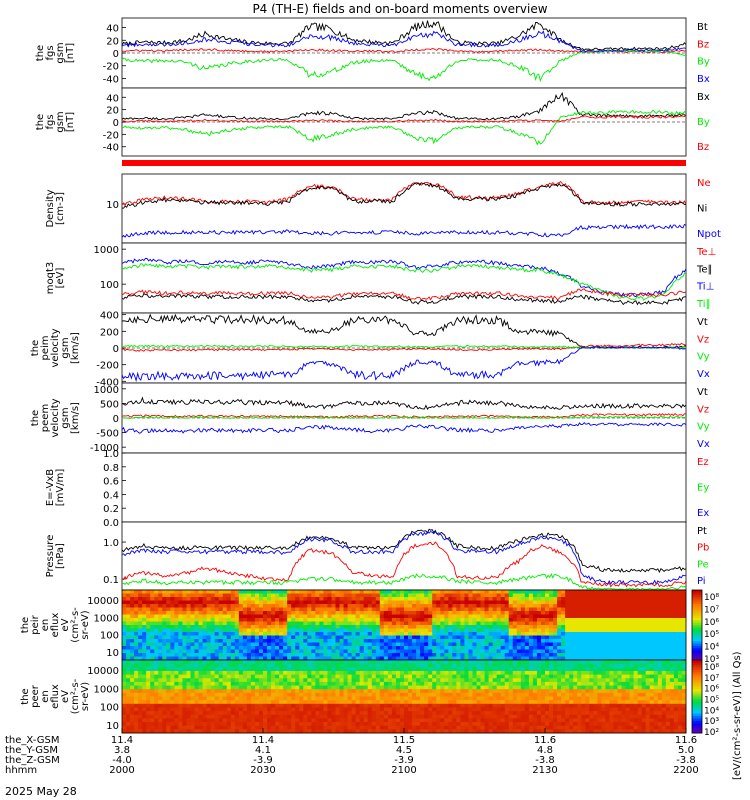  Describe the element at coordinates (404, 564) in the screenshot. I see `series-line-Pb` at that location.